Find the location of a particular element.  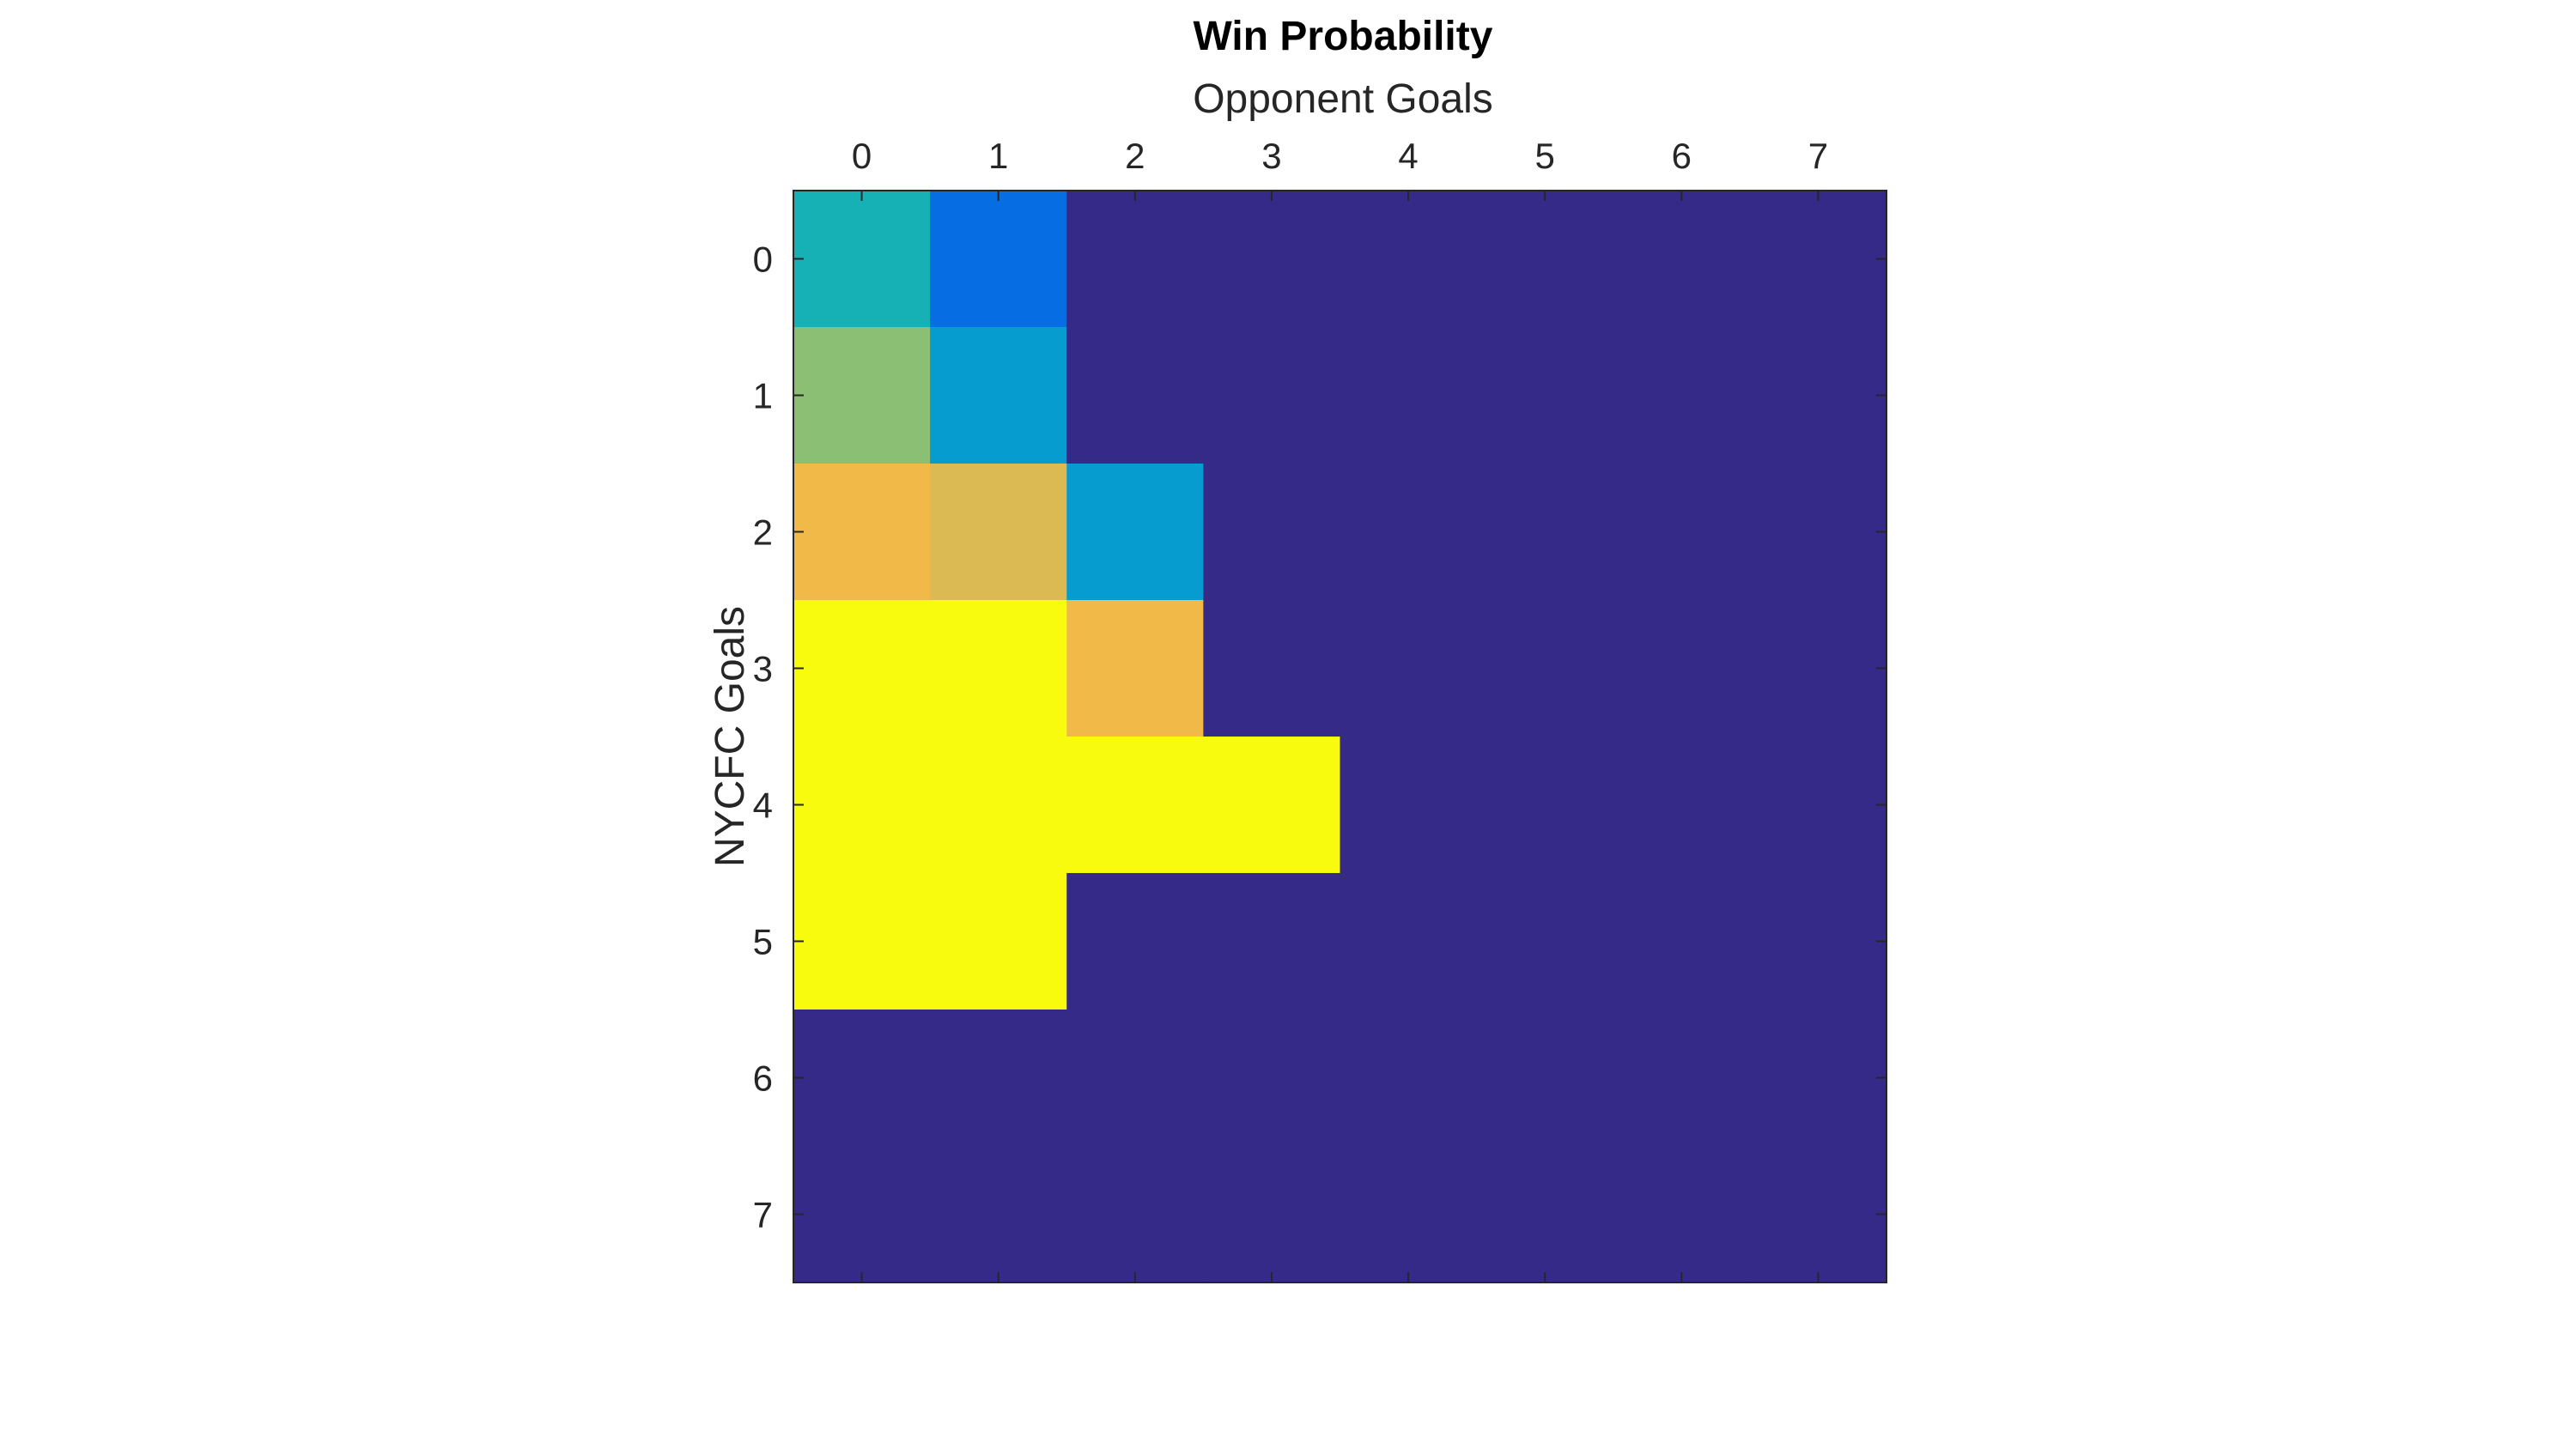

y-tick-labels: 0 1 2 3 4 5 6 7 is located at coordinates (763, 738).